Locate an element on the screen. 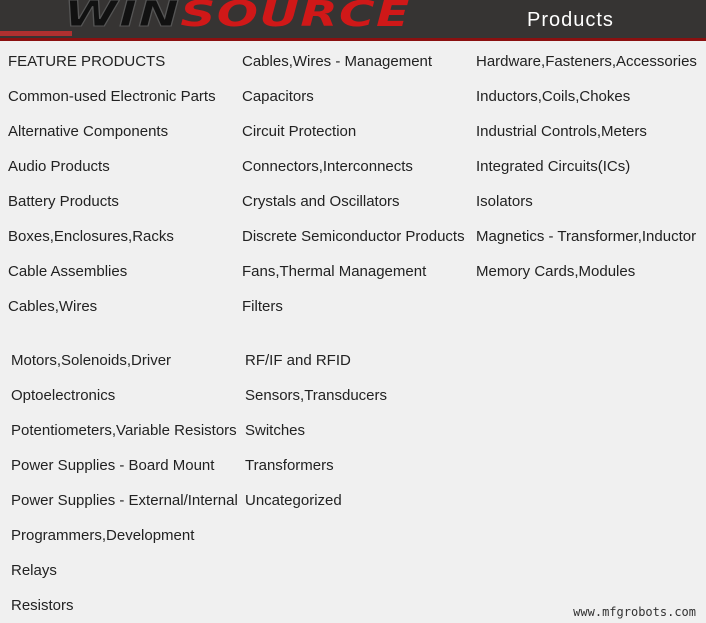 The image size is (706, 623). header-accent-bar is located at coordinates (36, 33).